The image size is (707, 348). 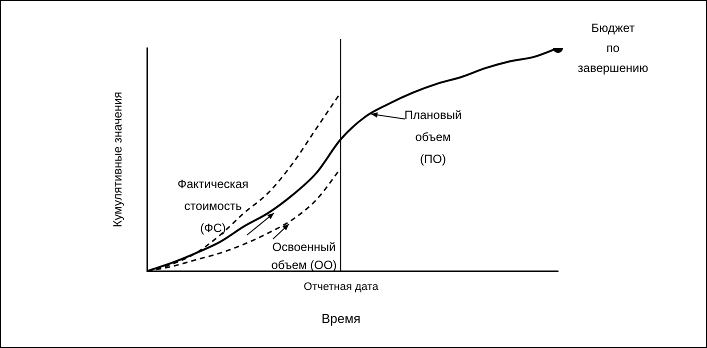 What do you see at coordinates (117, 160) in the screenshot?
I see `y-axis-title: Кумулятивные значения` at bounding box center [117, 160].